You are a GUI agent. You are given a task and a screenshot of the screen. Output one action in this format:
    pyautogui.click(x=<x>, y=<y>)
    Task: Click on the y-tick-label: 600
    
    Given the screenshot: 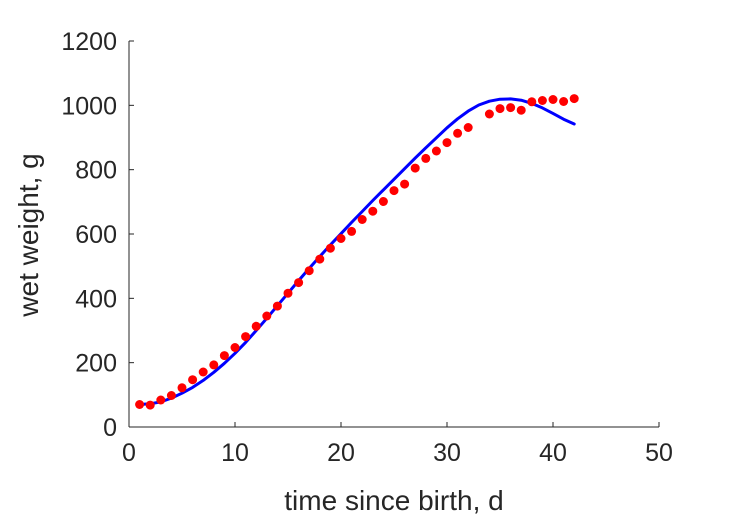 What is the action you would take?
    pyautogui.click(x=96, y=235)
    